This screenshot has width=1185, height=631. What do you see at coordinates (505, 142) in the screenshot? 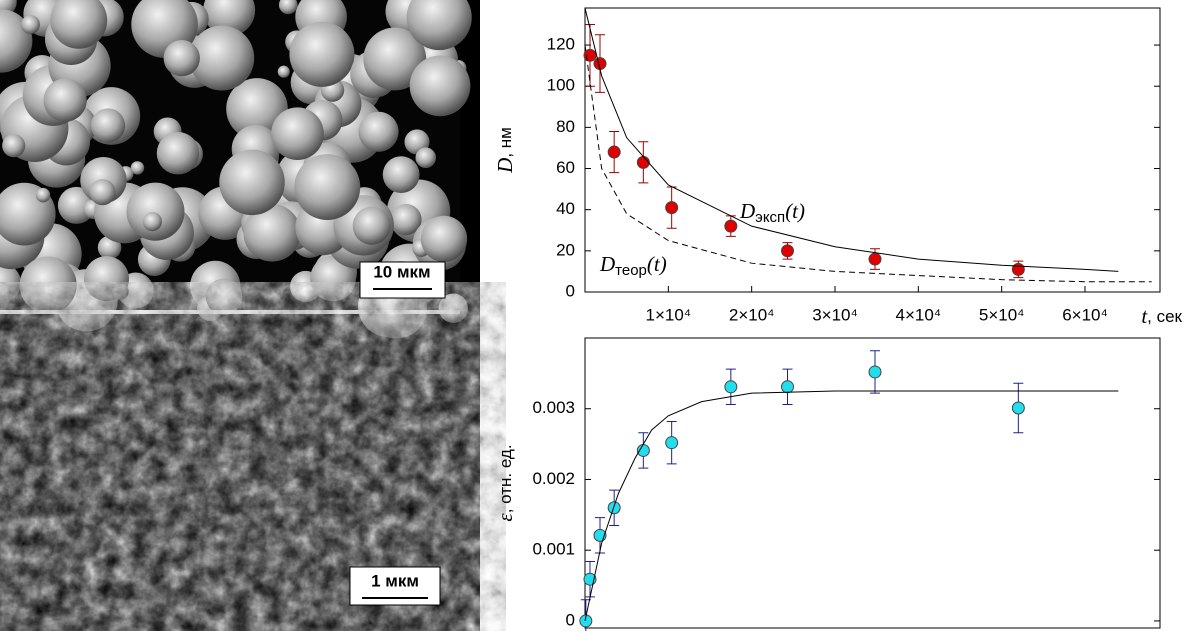
I see `y-label-unit: , нм` at bounding box center [505, 142].